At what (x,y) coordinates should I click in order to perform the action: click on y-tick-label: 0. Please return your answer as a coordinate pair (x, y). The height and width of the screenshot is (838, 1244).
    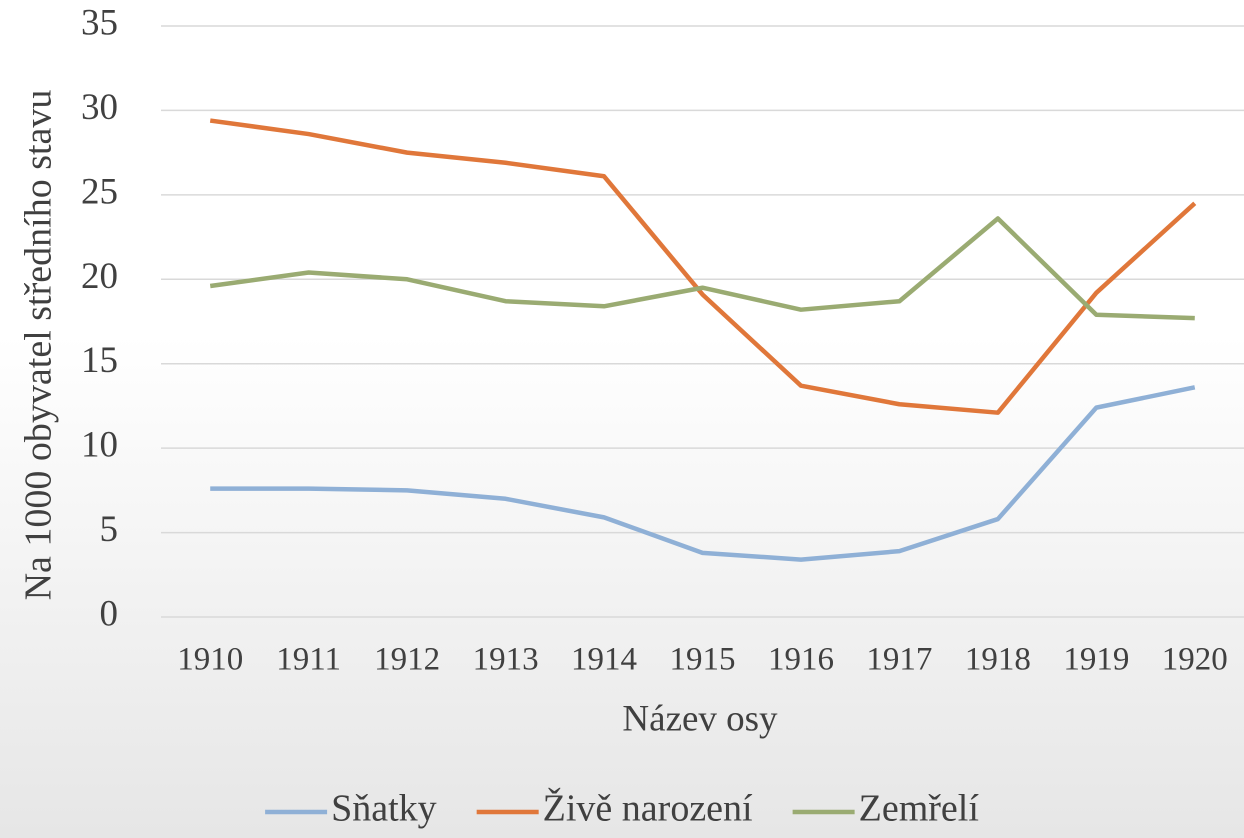
    Looking at the image, I should click on (109, 613).